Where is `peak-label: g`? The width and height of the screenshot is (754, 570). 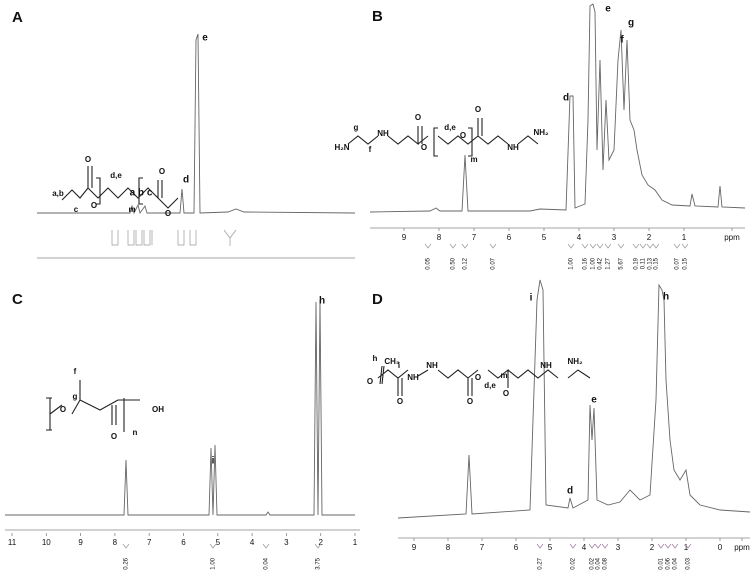 peak-label: g is located at coordinates (631, 23).